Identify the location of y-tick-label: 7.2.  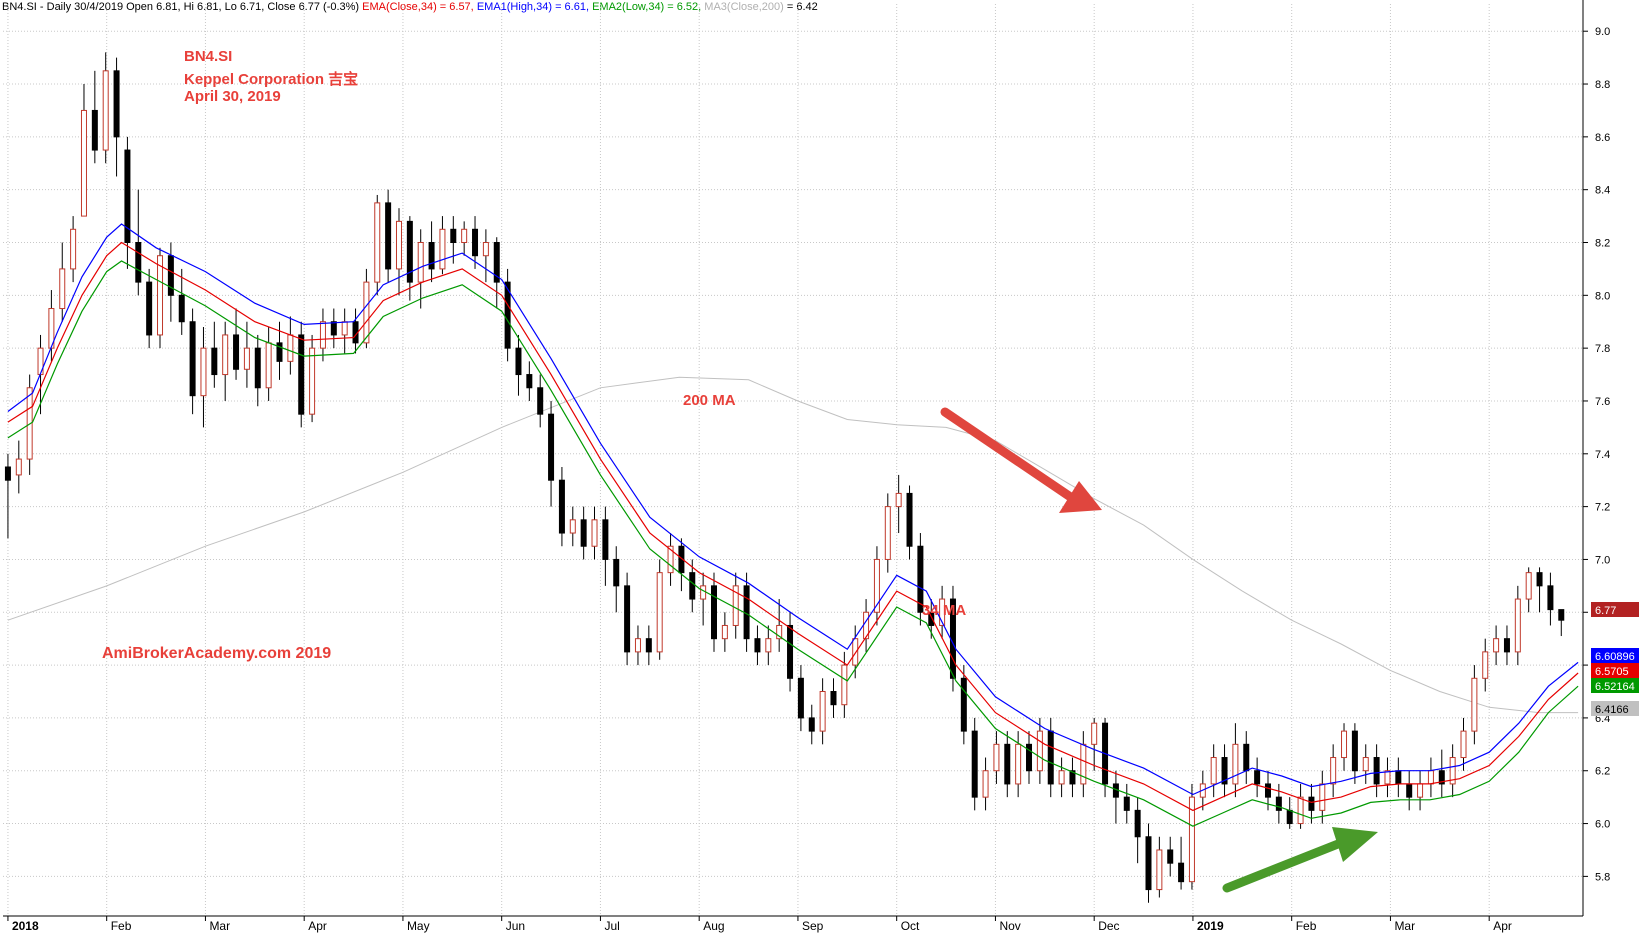
(1602, 508).